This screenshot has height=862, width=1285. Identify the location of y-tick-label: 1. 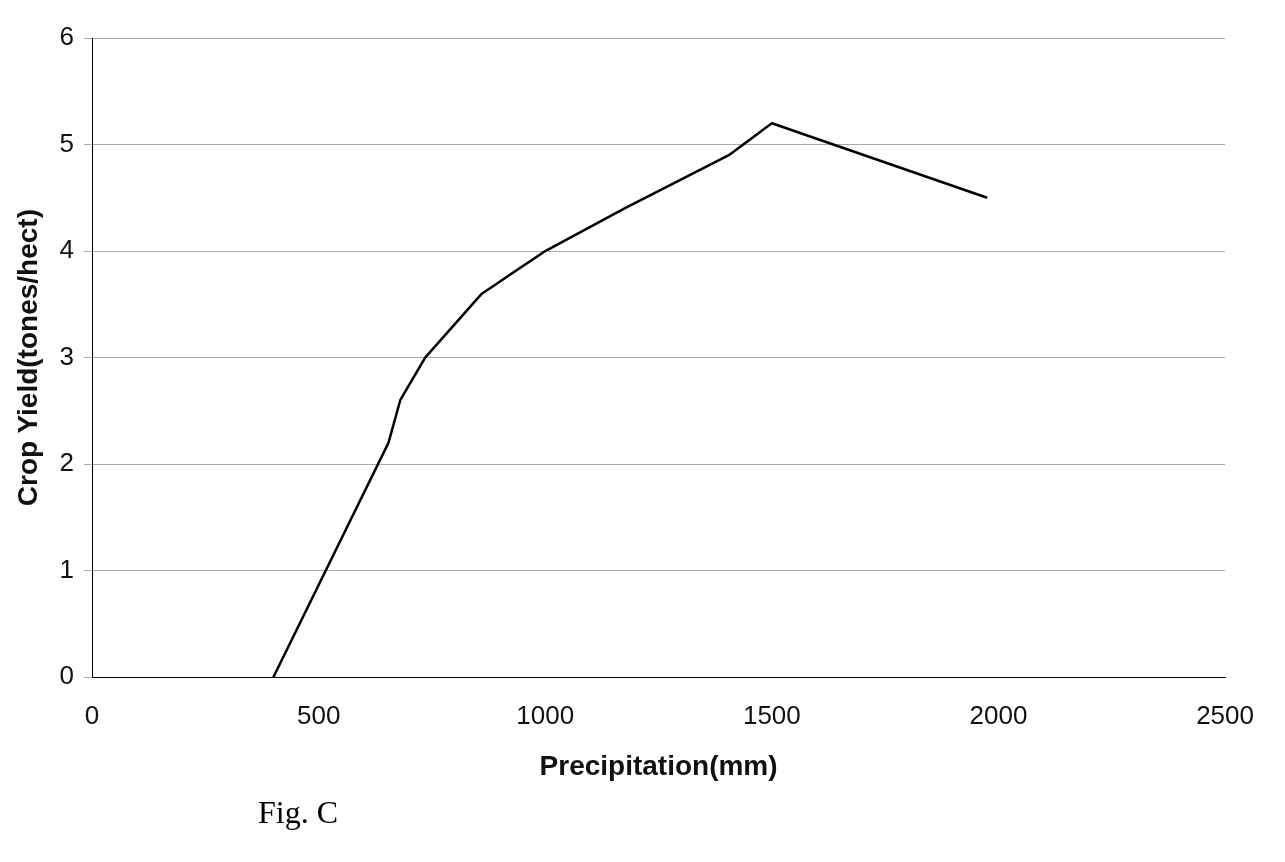
(67, 568).